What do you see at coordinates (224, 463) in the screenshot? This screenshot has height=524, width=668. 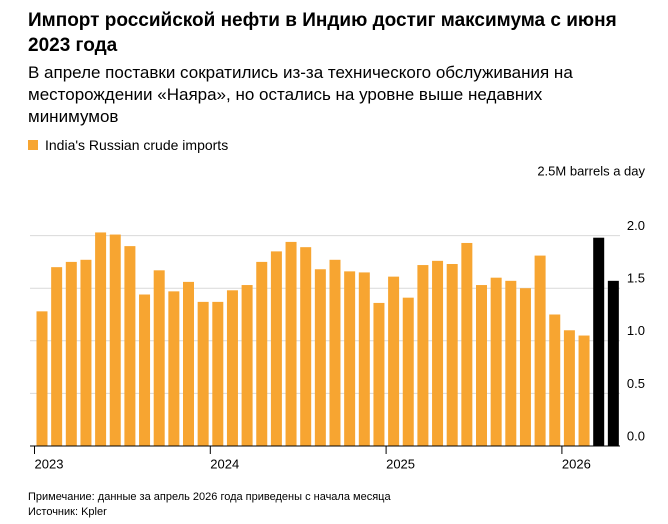 I see `x-tick-label: 2024` at bounding box center [224, 463].